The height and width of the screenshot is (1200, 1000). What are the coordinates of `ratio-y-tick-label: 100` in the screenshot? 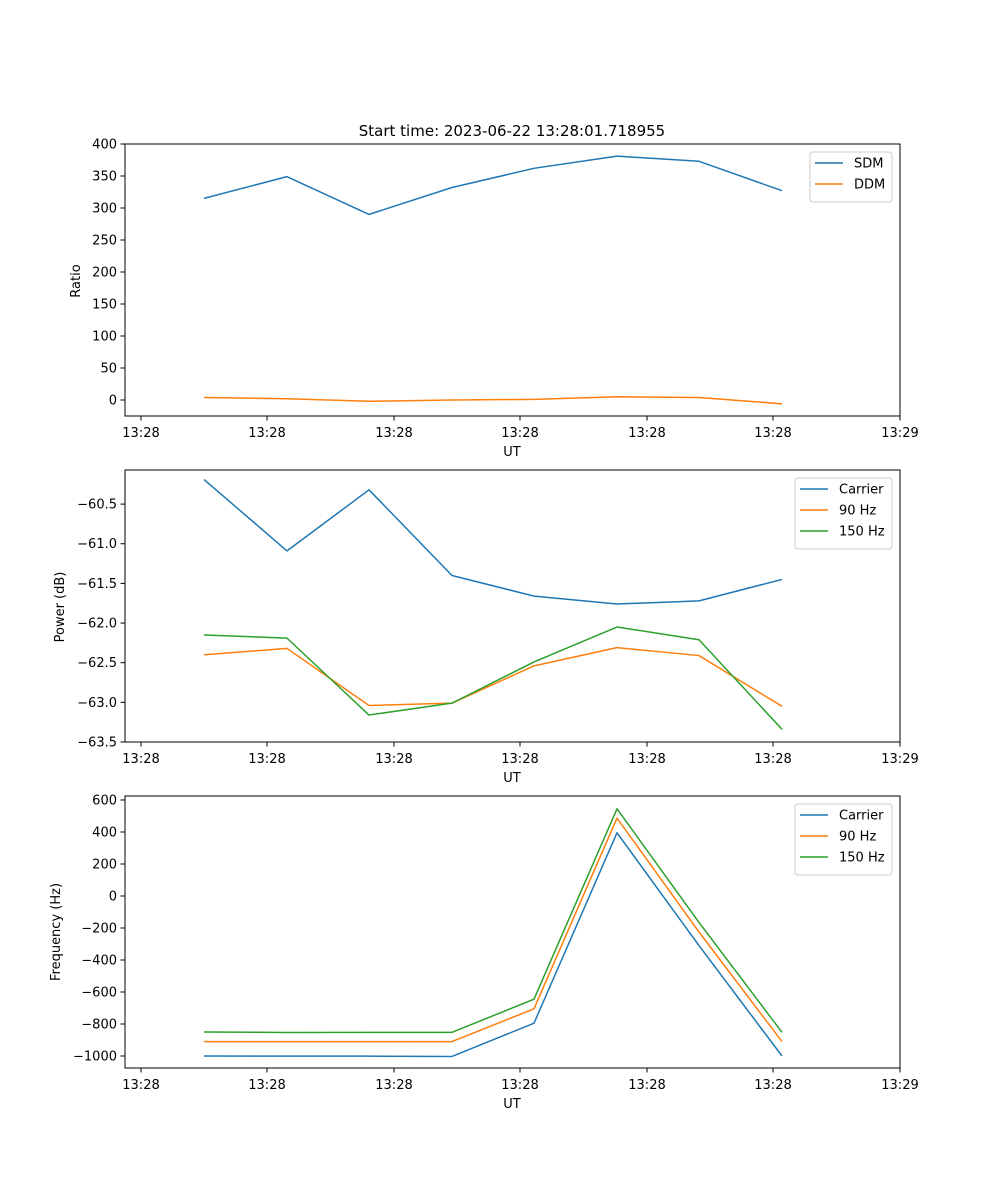 It's located at (104, 337).